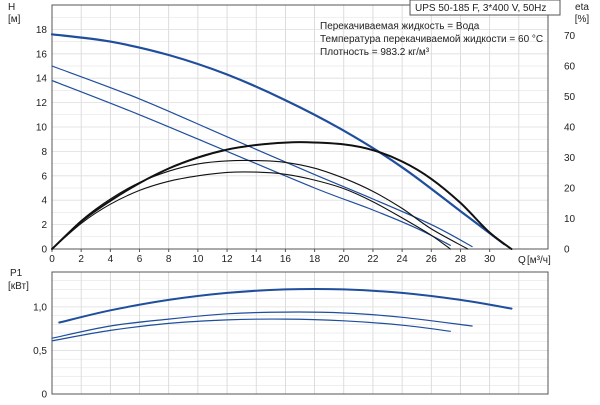 The height and width of the screenshot is (405, 600). What do you see at coordinates (539, 260) in the screenshot?
I see `x-axis-unit: [м³/ч]` at bounding box center [539, 260].